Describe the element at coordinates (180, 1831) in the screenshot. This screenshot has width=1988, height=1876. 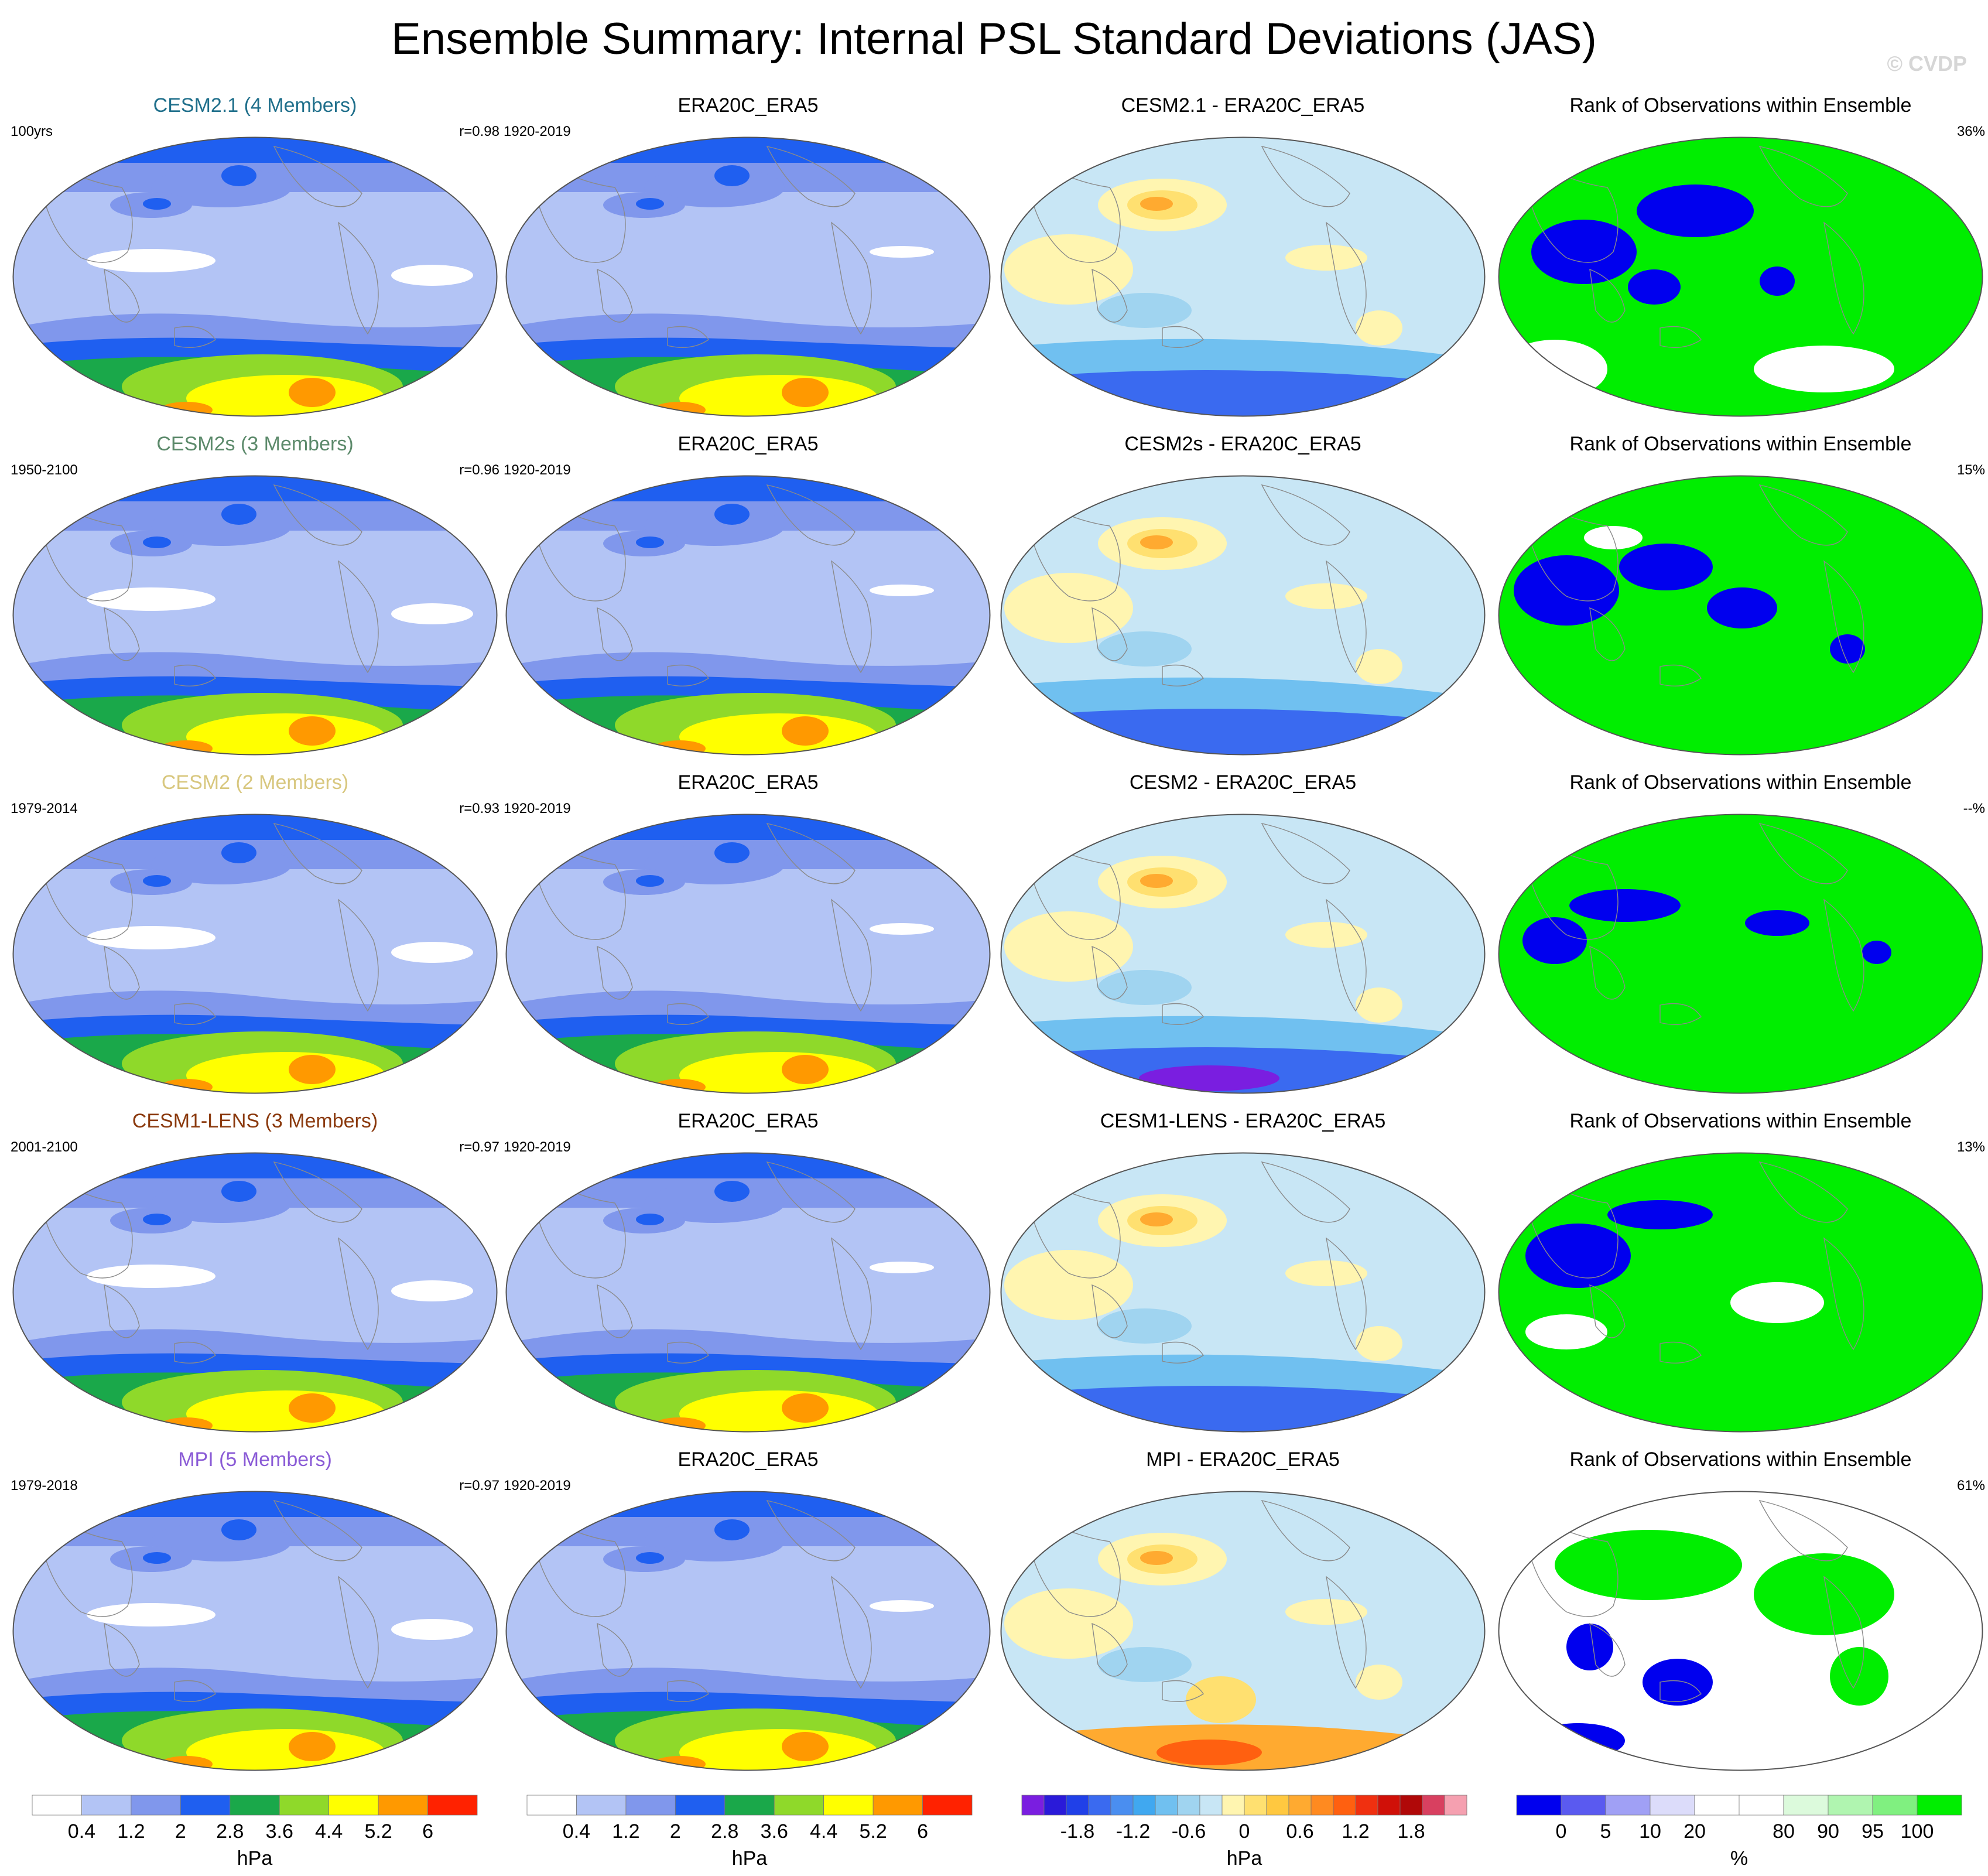
I see `colorbar-tick-label: 2` at that location.